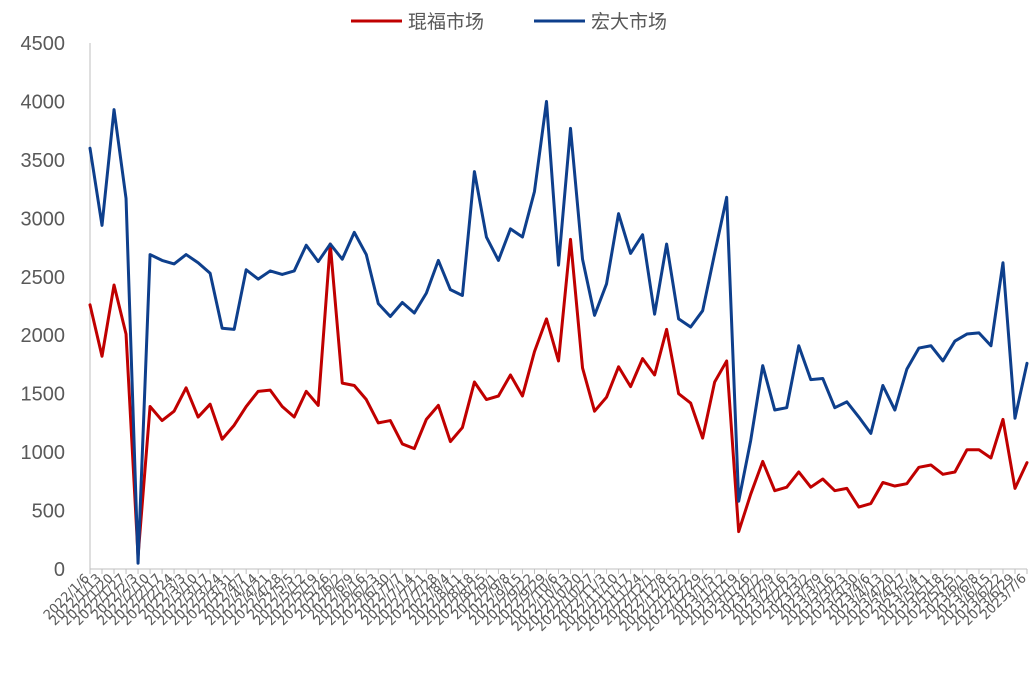 This screenshot has height=684, width=1034. I want to click on y-tick-label: 2500, so click(43, 278).